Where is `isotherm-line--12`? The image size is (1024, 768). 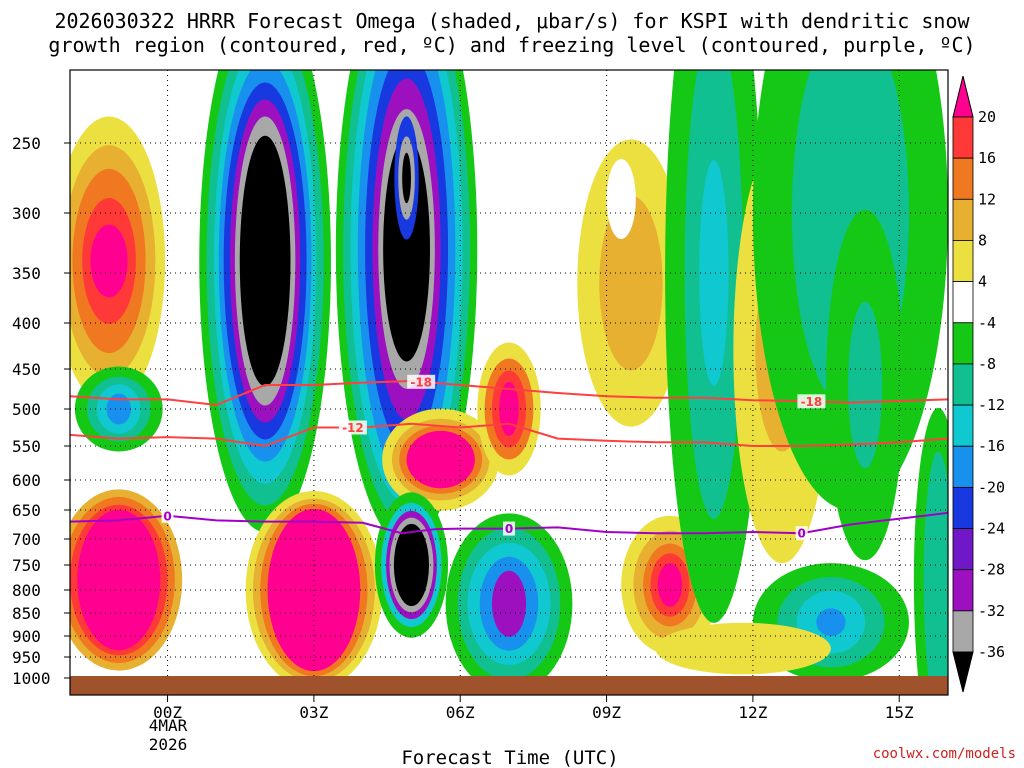
isotherm-line--12 is located at coordinates (509, 435).